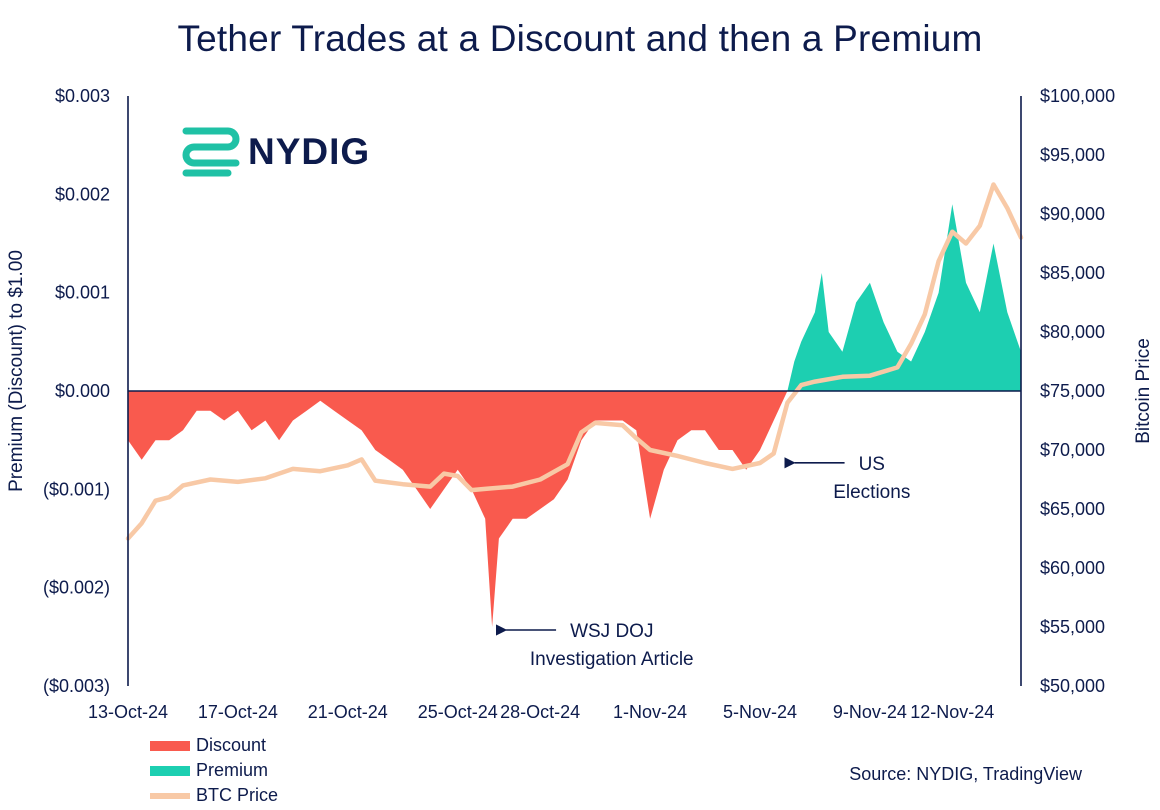 The height and width of the screenshot is (810, 1160). I want to click on legend-item-premium: Premium, so click(214, 770).